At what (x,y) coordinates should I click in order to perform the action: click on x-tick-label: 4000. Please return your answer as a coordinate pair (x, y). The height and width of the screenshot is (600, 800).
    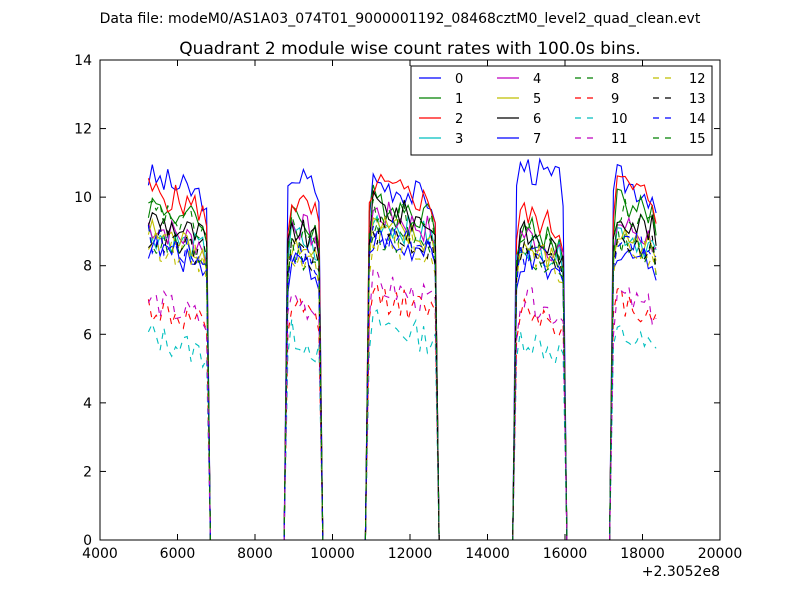
    Looking at the image, I should click on (100, 554).